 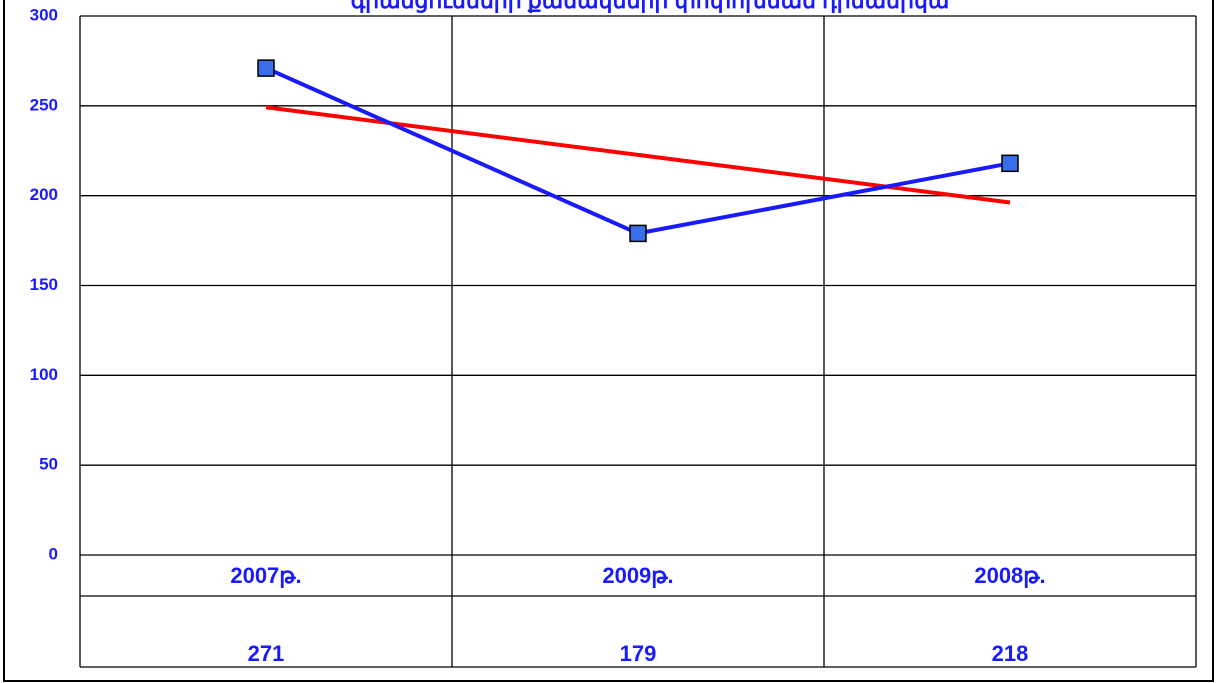 What do you see at coordinates (637, 575) in the screenshot?
I see `x-tick-label: 2009թ.` at bounding box center [637, 575].